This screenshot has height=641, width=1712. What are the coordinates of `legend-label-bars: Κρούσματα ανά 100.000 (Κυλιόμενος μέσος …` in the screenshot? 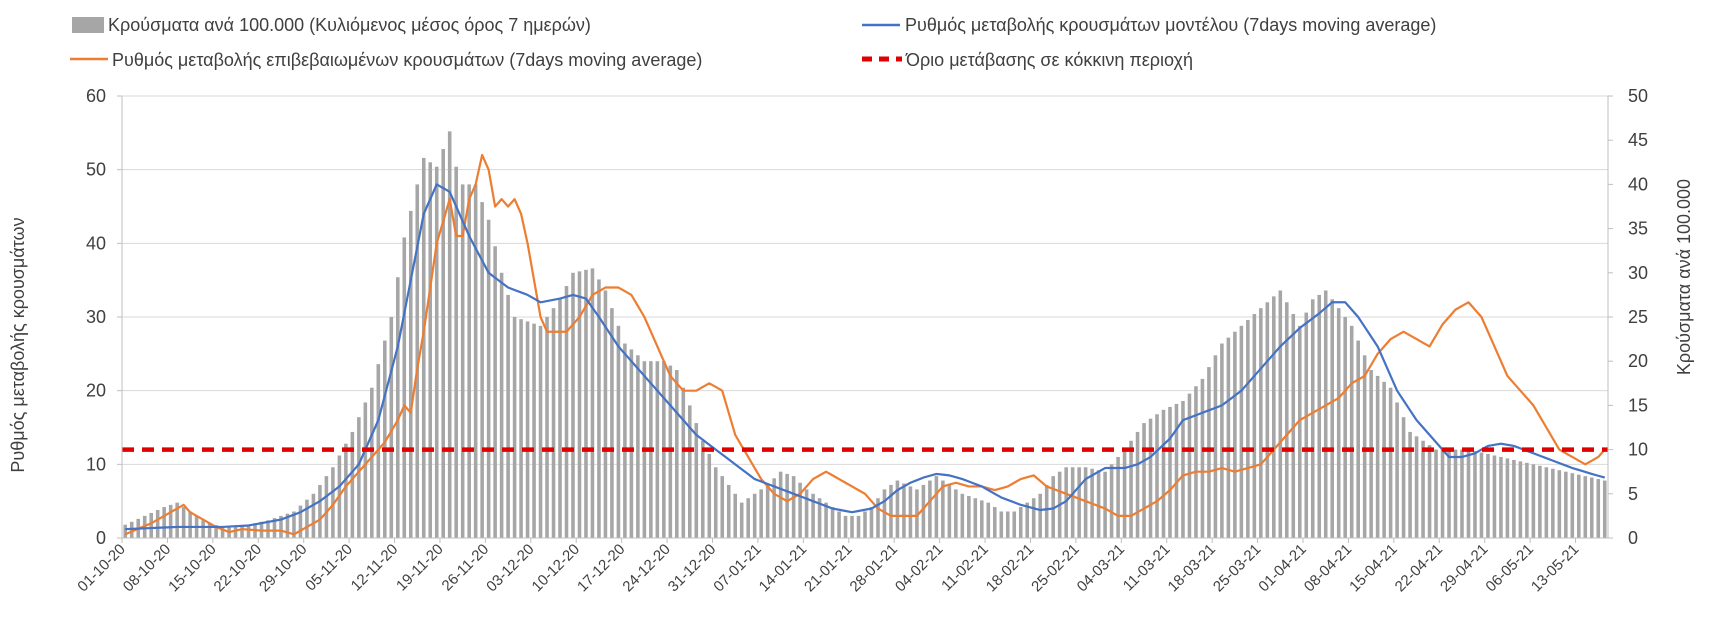 It's located at (349, 25).